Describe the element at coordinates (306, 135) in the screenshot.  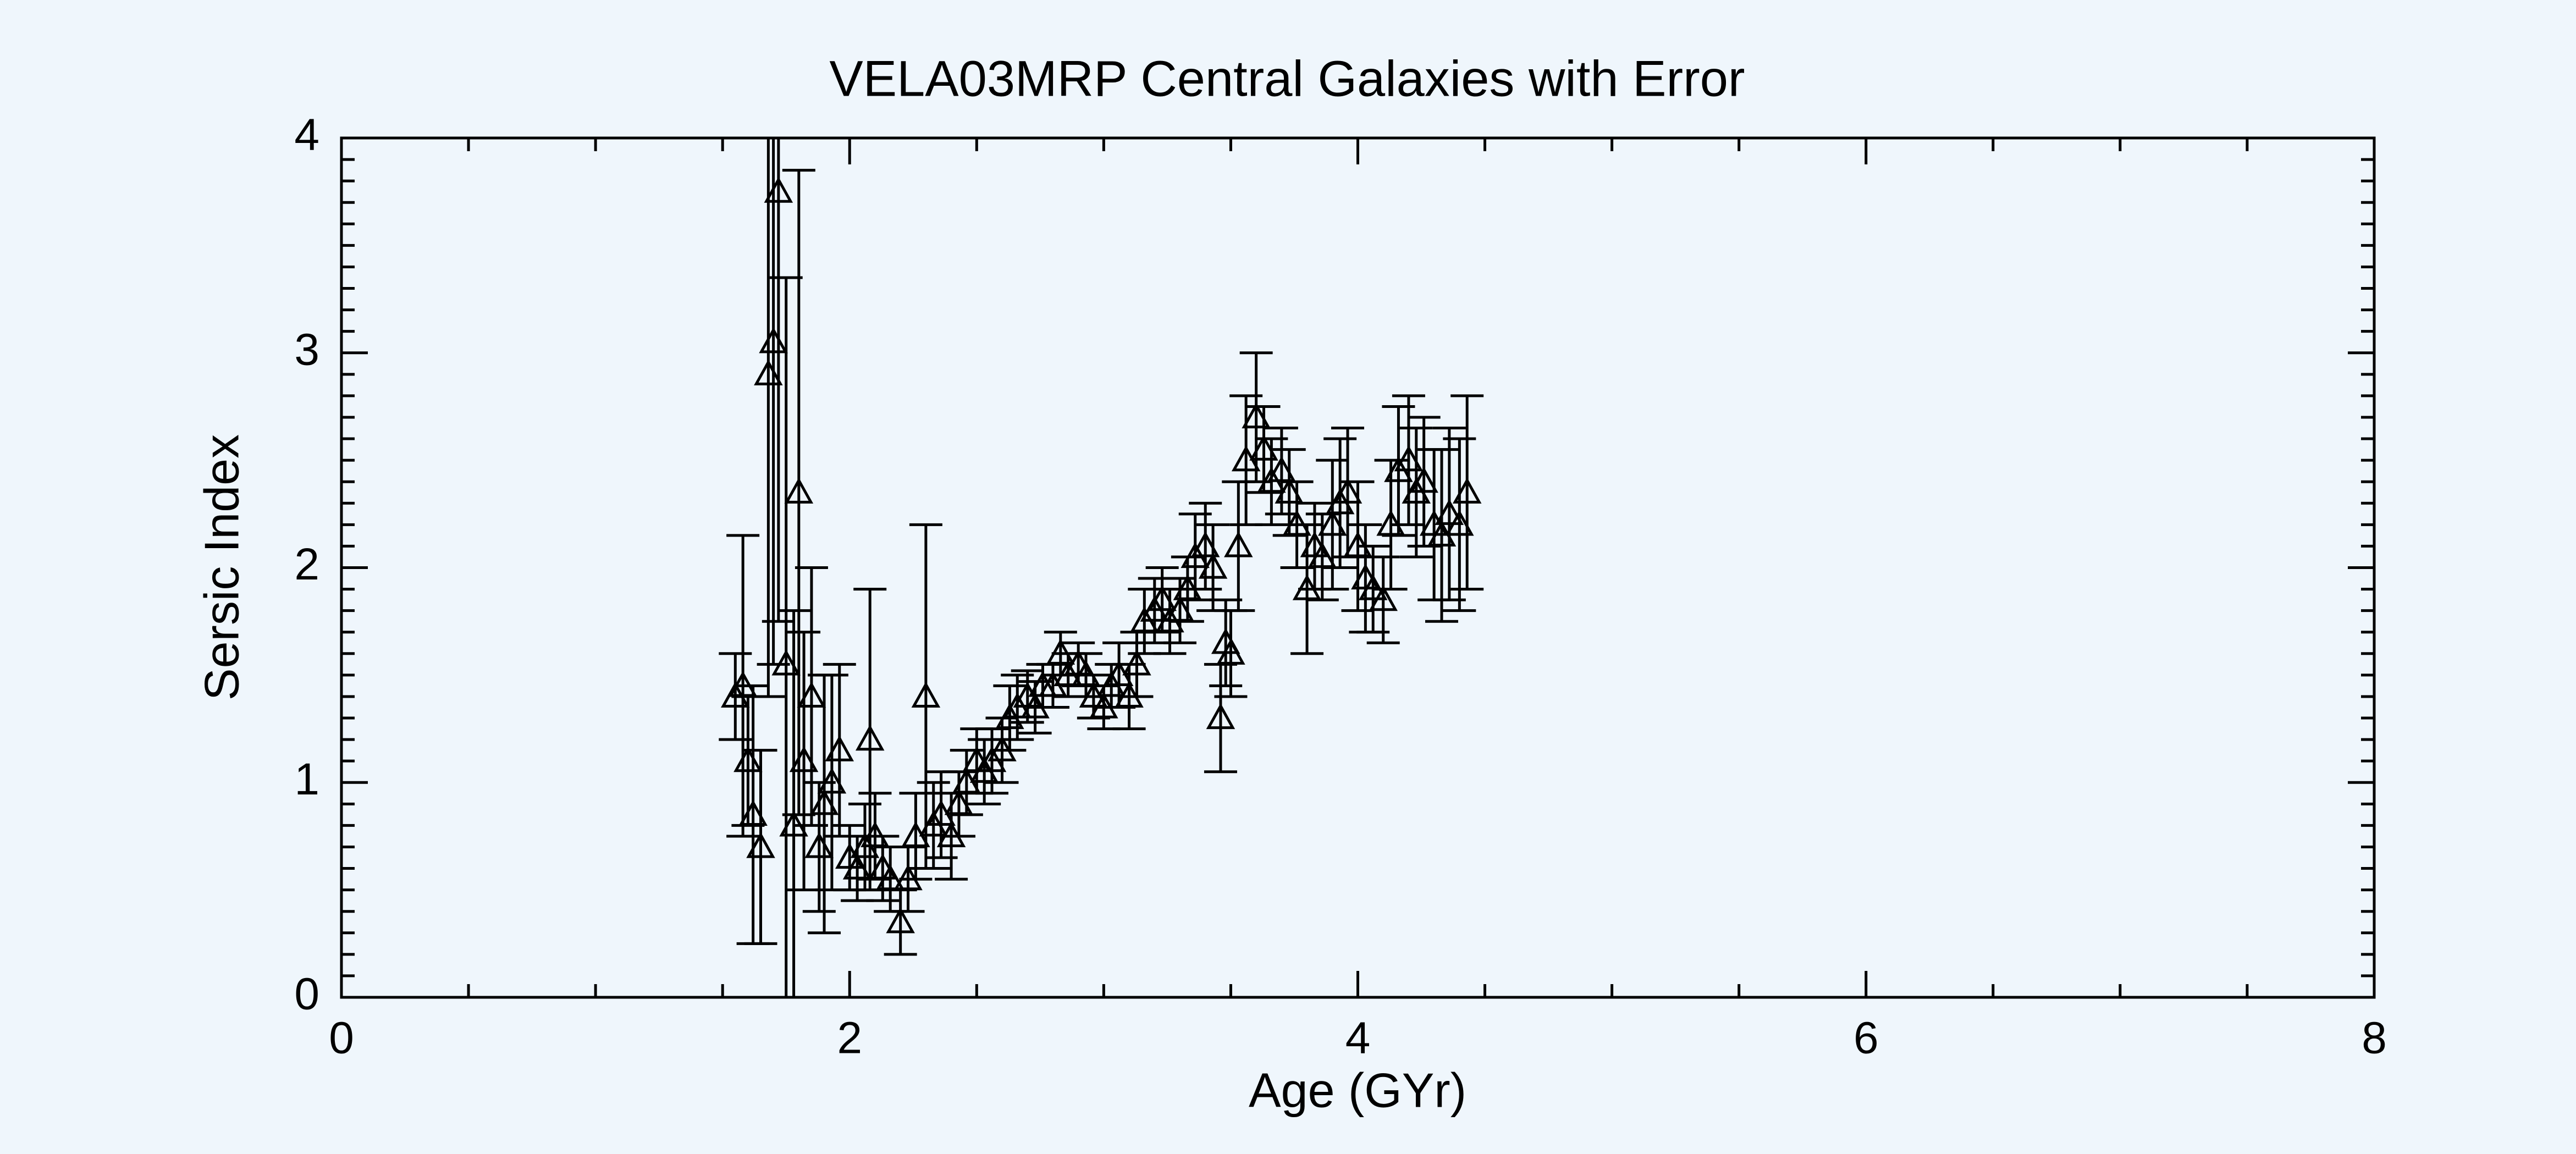
I see `y-tick-label: 4` at that location.